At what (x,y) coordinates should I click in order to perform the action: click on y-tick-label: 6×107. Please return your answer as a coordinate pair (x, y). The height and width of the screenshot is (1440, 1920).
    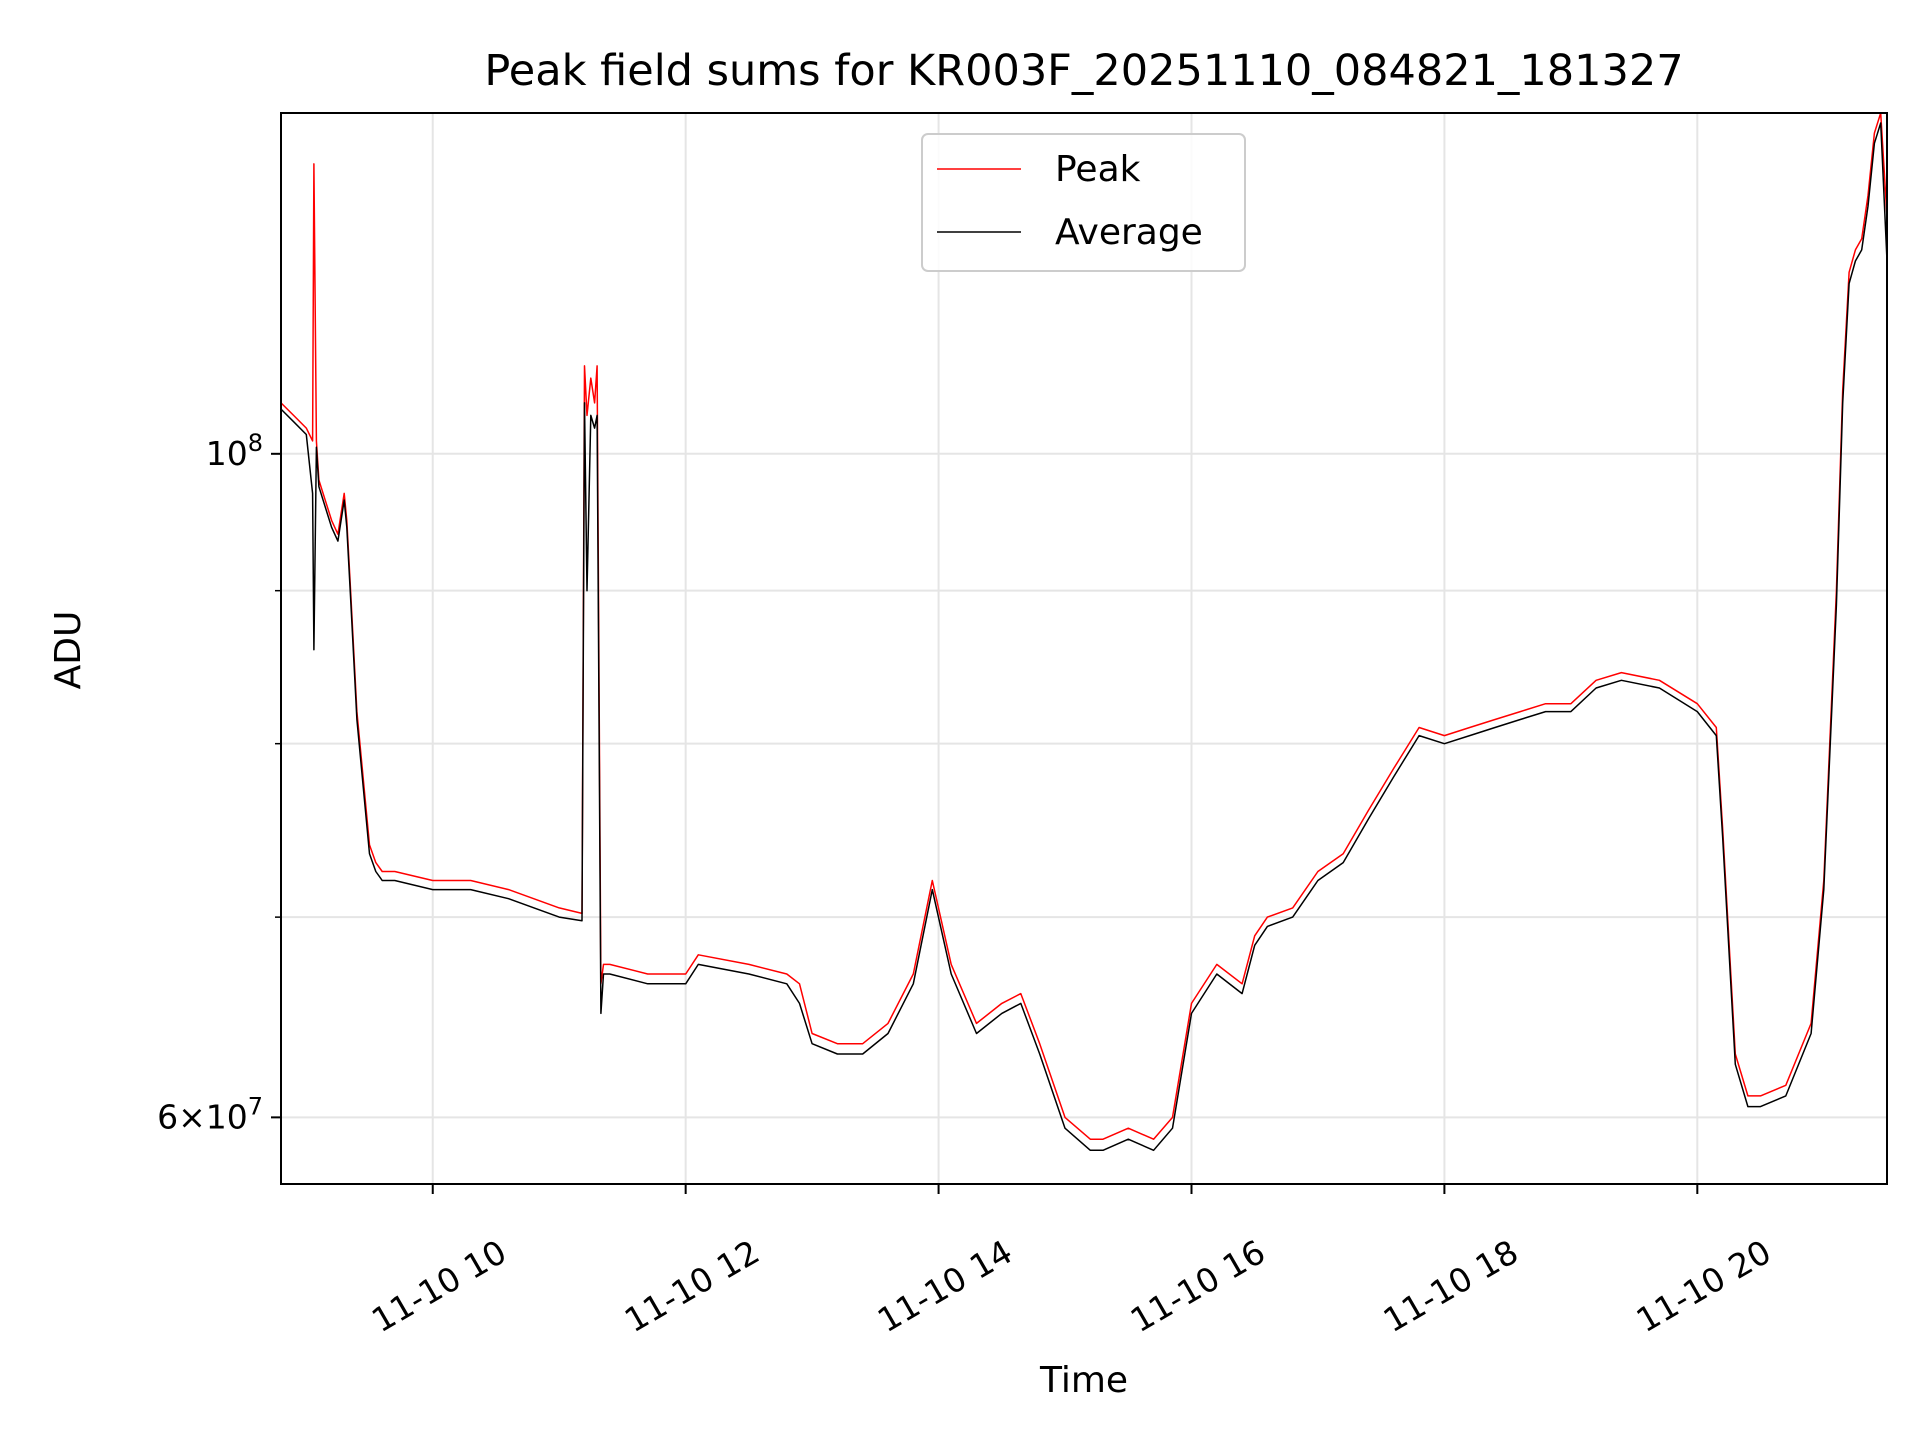
    Looking at the image, I should click on (210, 1114).